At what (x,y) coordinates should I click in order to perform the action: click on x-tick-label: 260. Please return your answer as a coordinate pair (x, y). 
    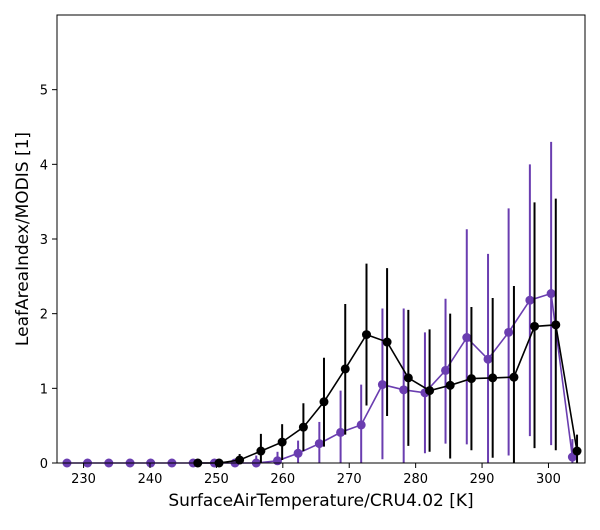
    Looking at the image, I should click on (282, 479).